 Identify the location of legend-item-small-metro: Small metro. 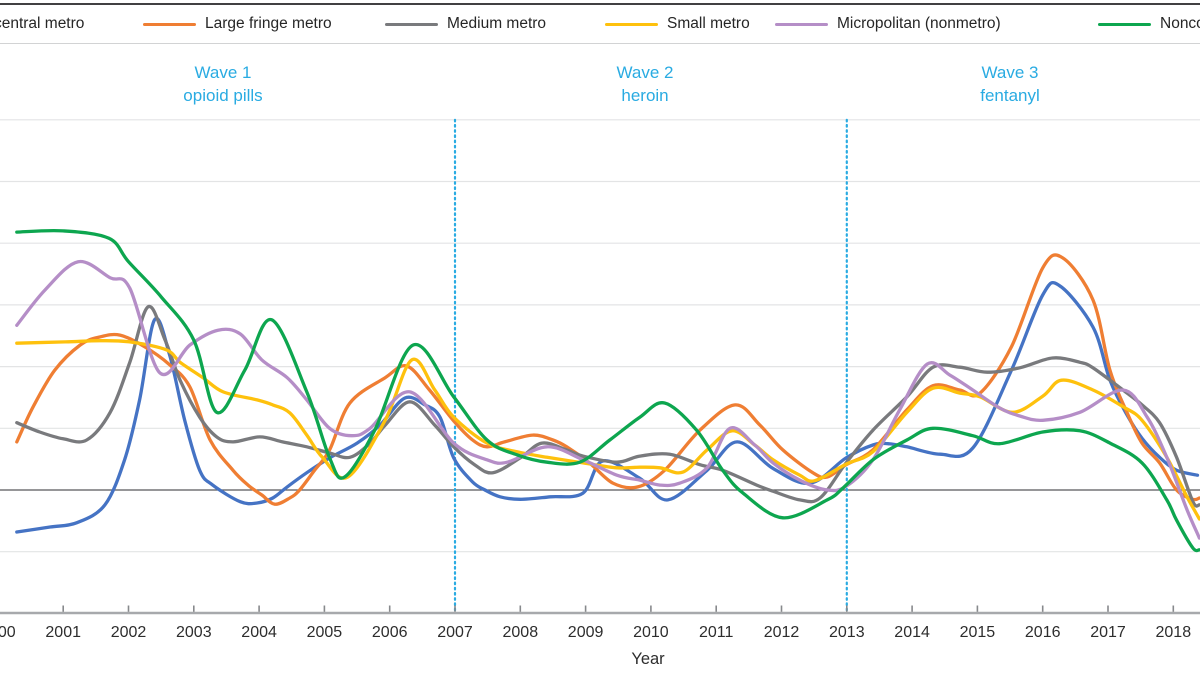
(677, 24).